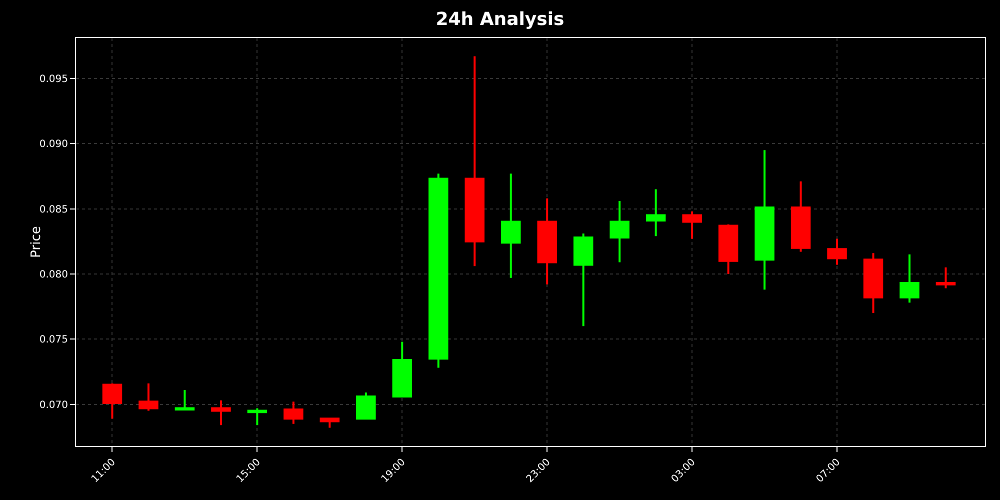 The height and width of the screenshot is (500, 1000). What do you see at coordinates (53, 274) in the screenshot?
I see `y-tick-label: 0.080` at bounding box center [53, 274].